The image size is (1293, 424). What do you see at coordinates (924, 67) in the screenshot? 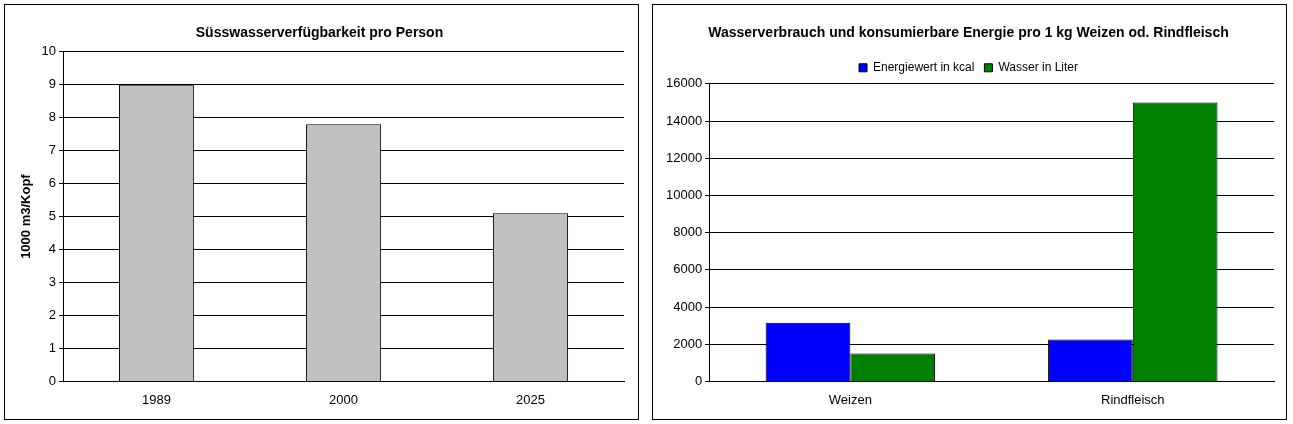
I see `legend-label: Energiewert in kcal` at bounding box center [924, 67].